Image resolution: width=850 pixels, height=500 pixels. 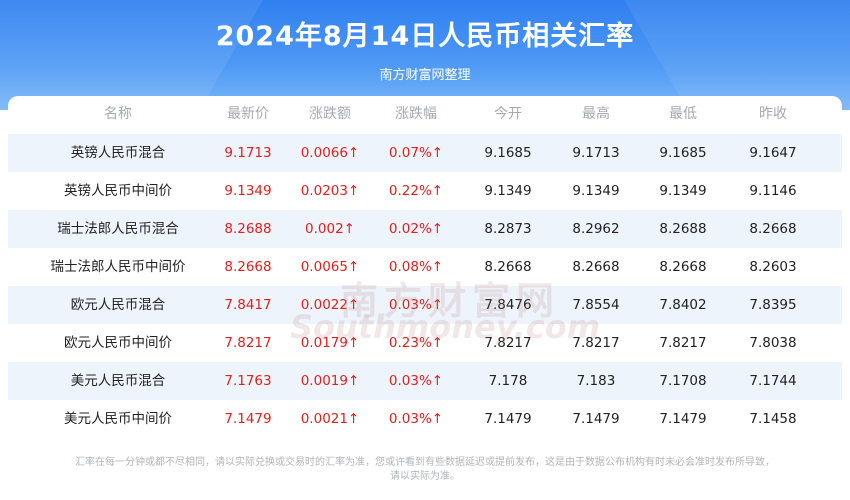 What do you see at coordinates (248, 419) in the screenshot?
I see `row-latest: 7.1479` at bounding box center [248, 419].